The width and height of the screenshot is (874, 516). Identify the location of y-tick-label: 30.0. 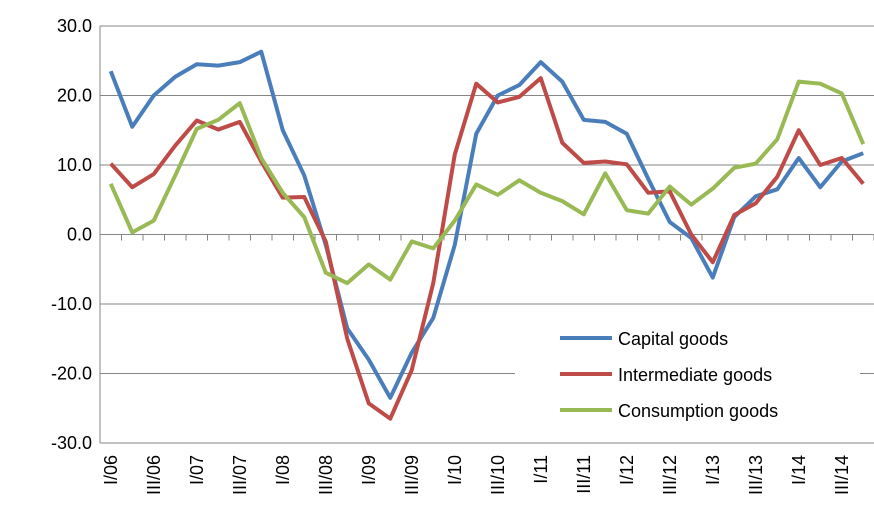
(74, 26).